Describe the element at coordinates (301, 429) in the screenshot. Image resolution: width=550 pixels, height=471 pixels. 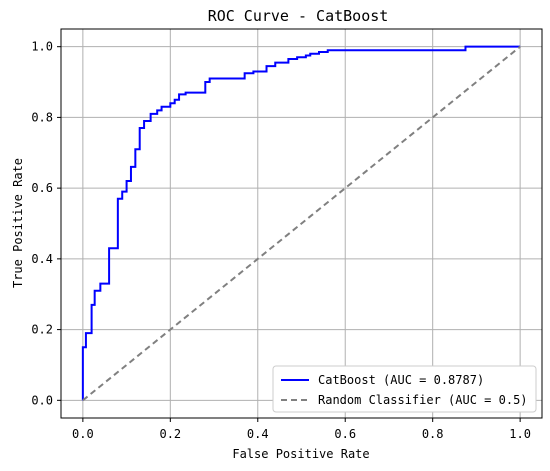
I see `x-axis-ticks: 0.0 0.2 0.4 0.6 0.8 1.0` at that location.